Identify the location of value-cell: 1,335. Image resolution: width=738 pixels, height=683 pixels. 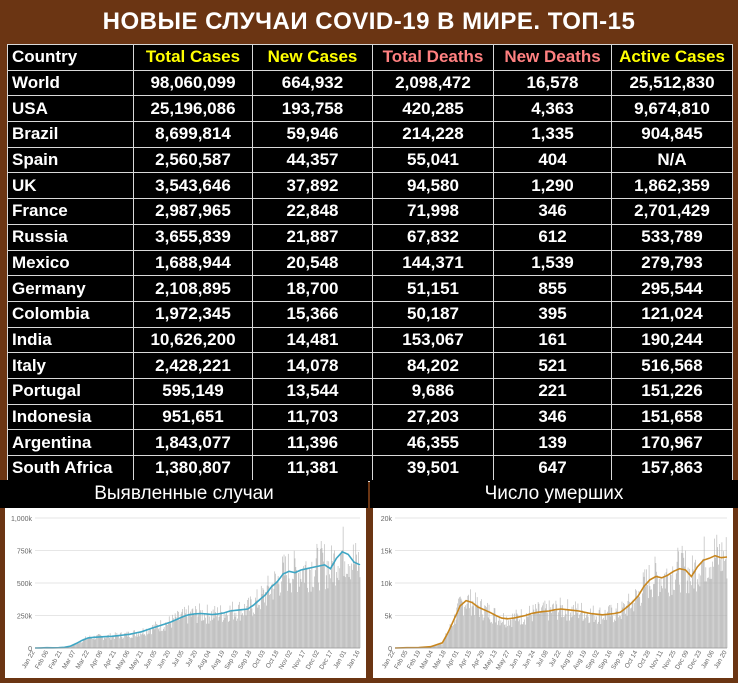
(553, 135).